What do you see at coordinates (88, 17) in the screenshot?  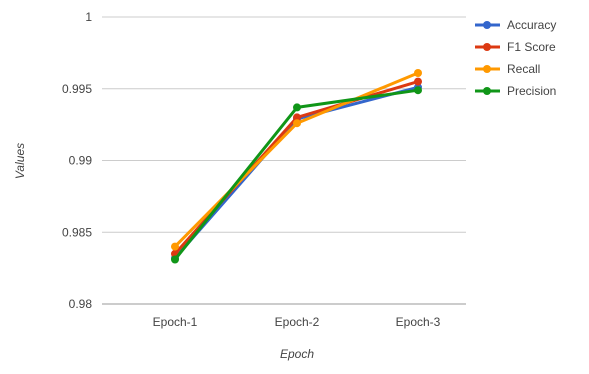 I see `y-tick-label: 1` at bounding box center [88, 17].